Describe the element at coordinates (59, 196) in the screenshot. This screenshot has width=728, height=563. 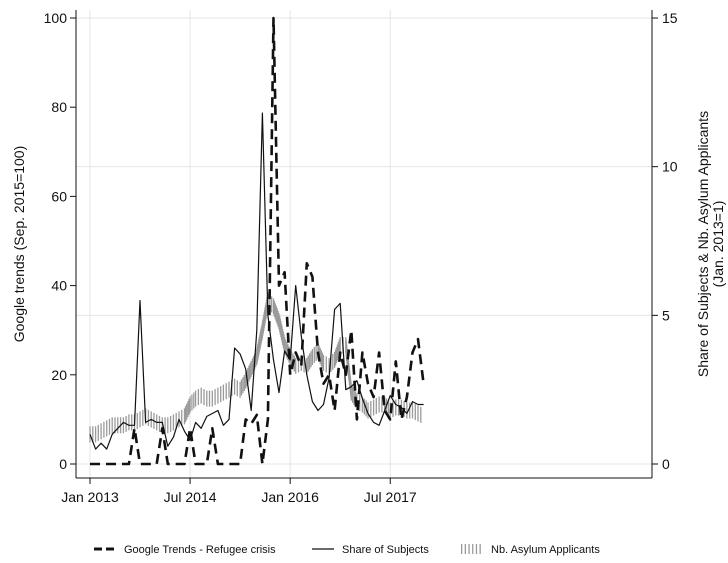
I see `left-tick-label: 60` at that location.